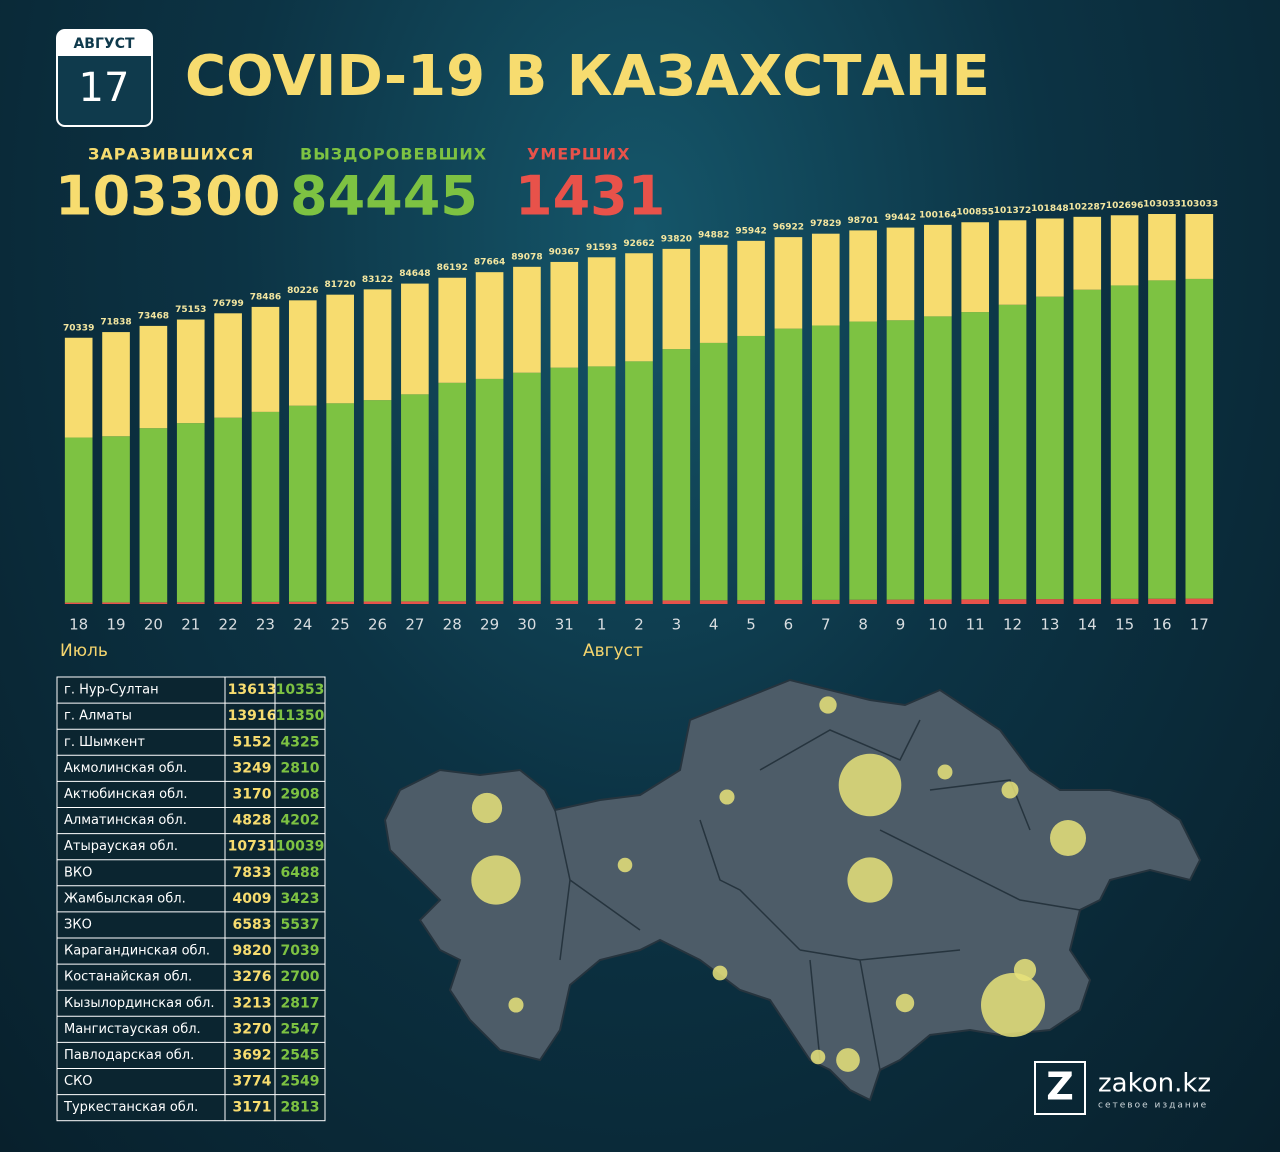 This screenshot has width=1280, height=1152. What do you see at coordinates (252, 1082) in the screenshot?
I see `infected-cell: 3774` at bounding box center [252, 1082].